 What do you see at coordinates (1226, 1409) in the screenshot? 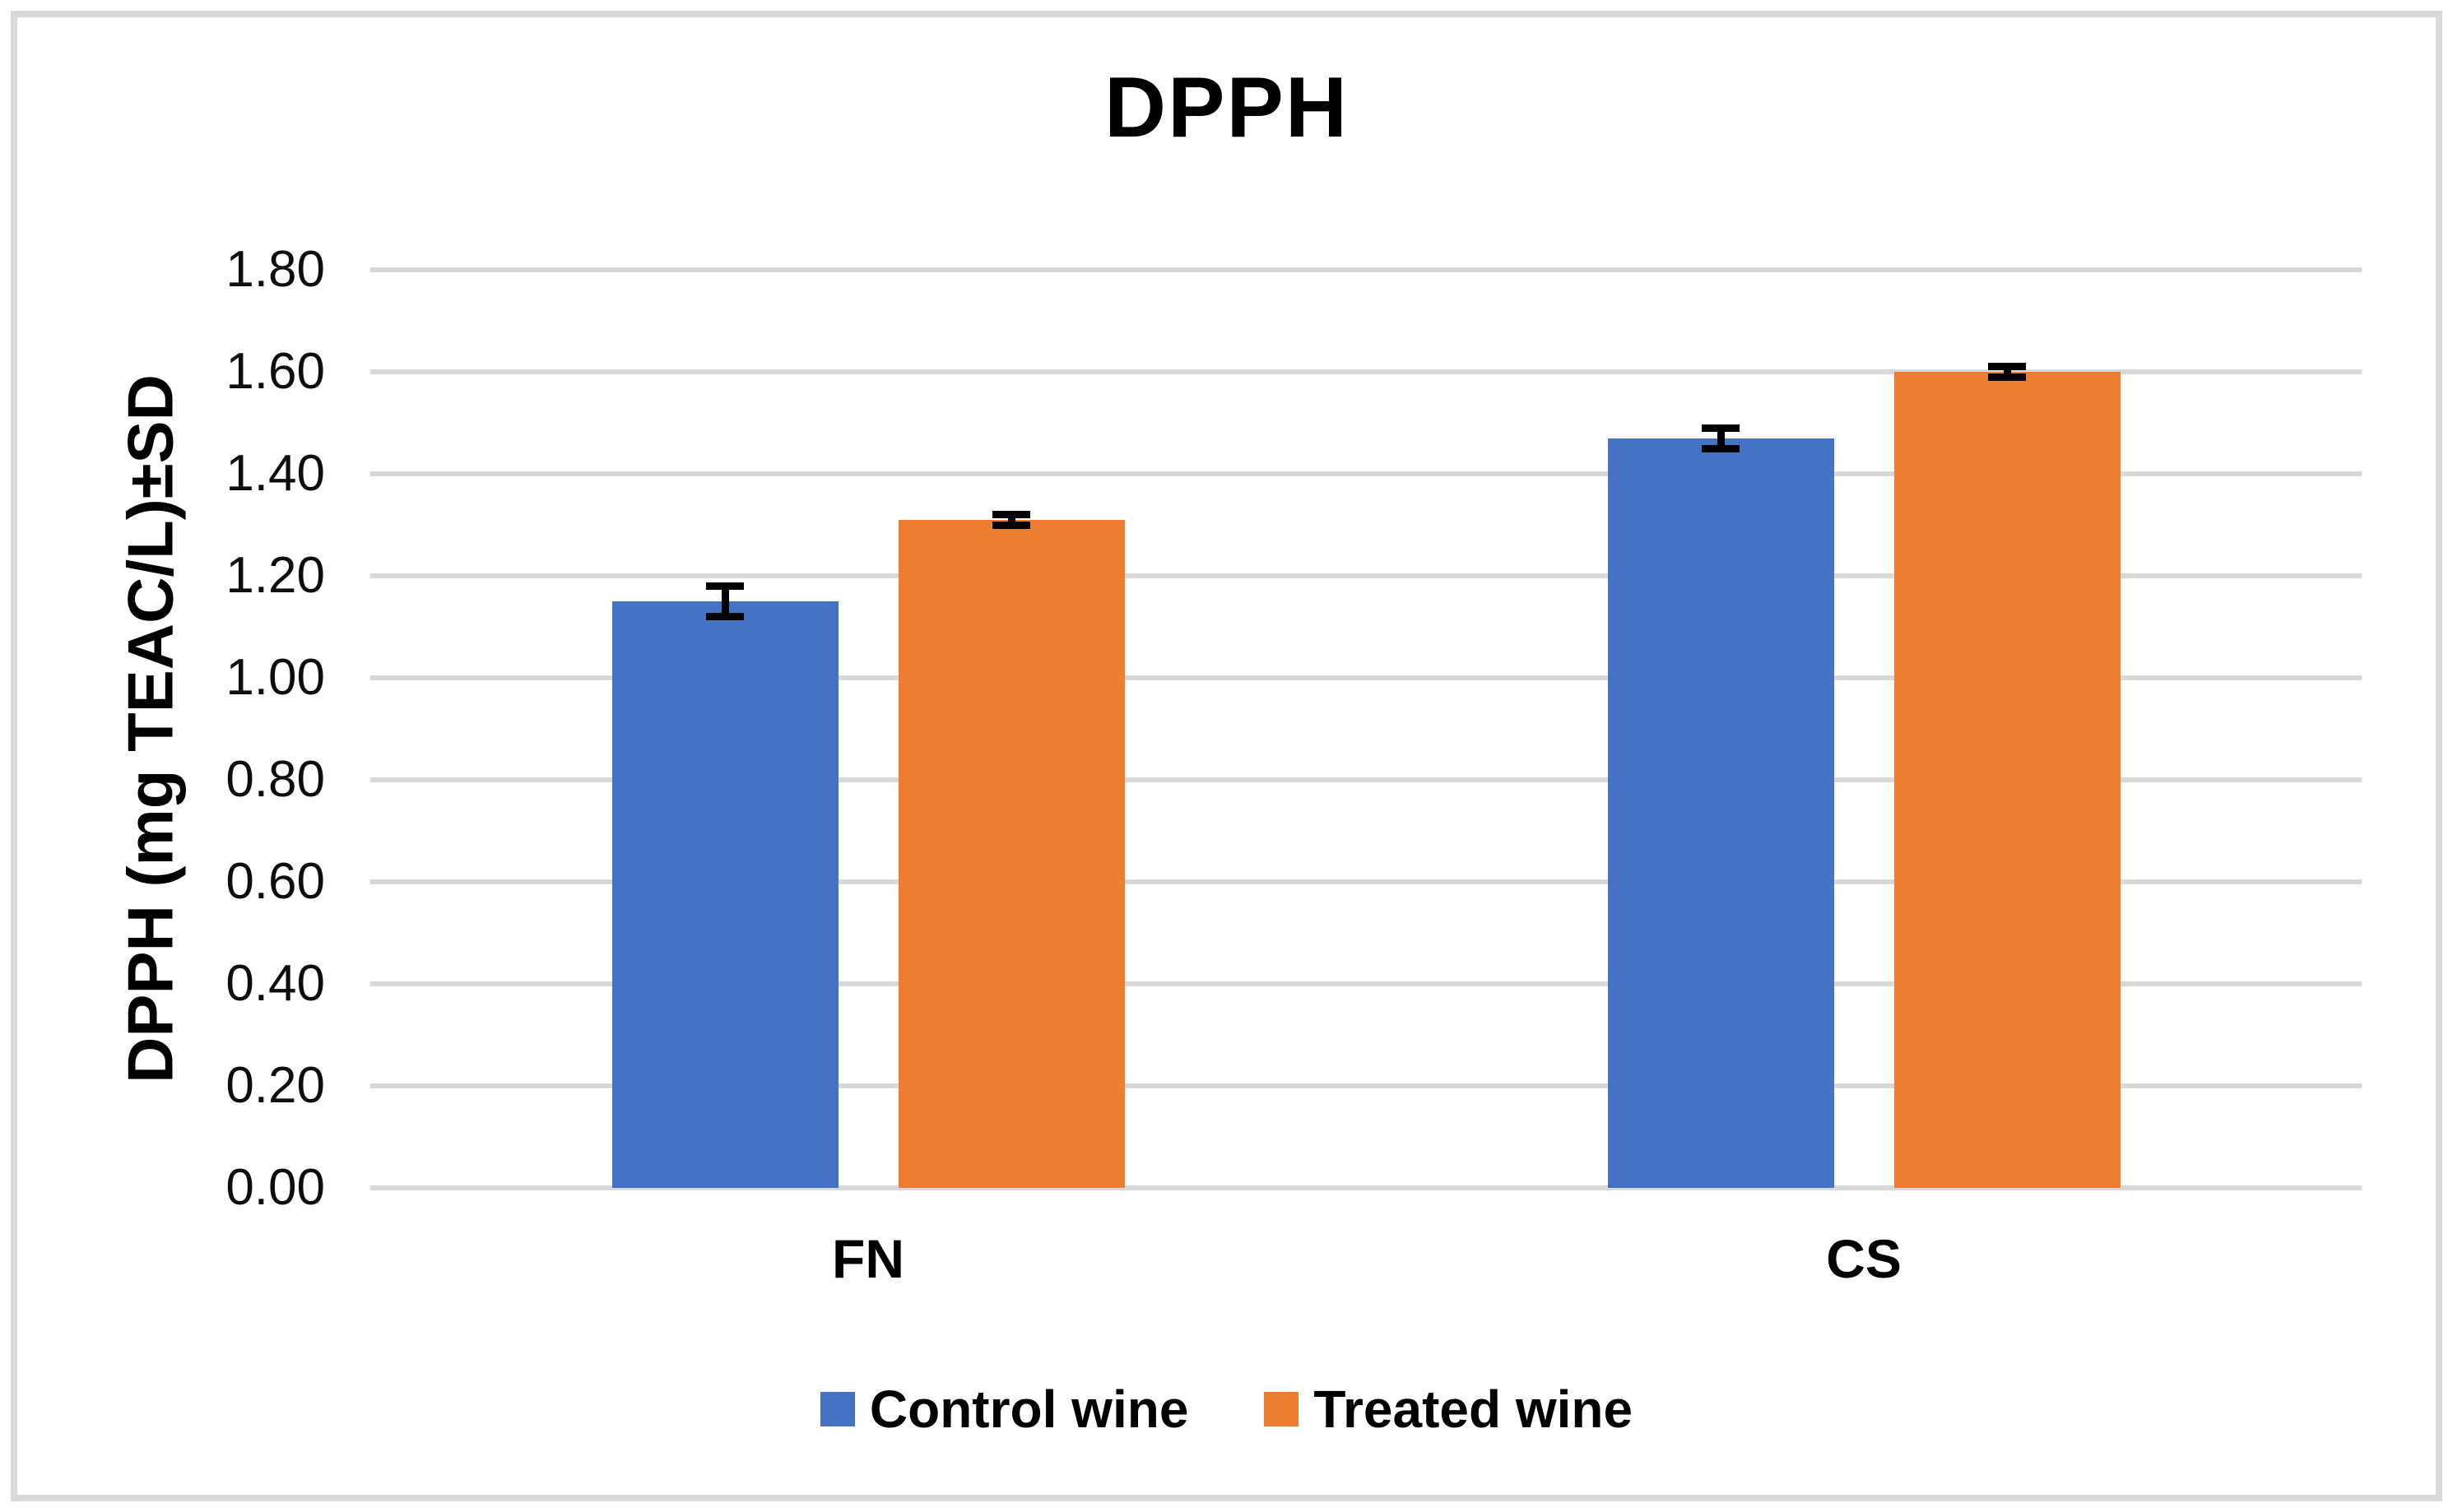
I see `legend: Control wine Treated wine` at bounding box center [1226, 1409].